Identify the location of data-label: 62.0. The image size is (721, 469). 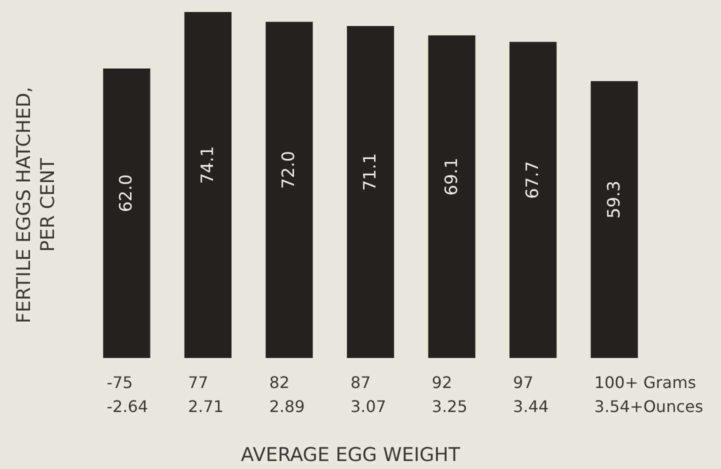
(126, 193).